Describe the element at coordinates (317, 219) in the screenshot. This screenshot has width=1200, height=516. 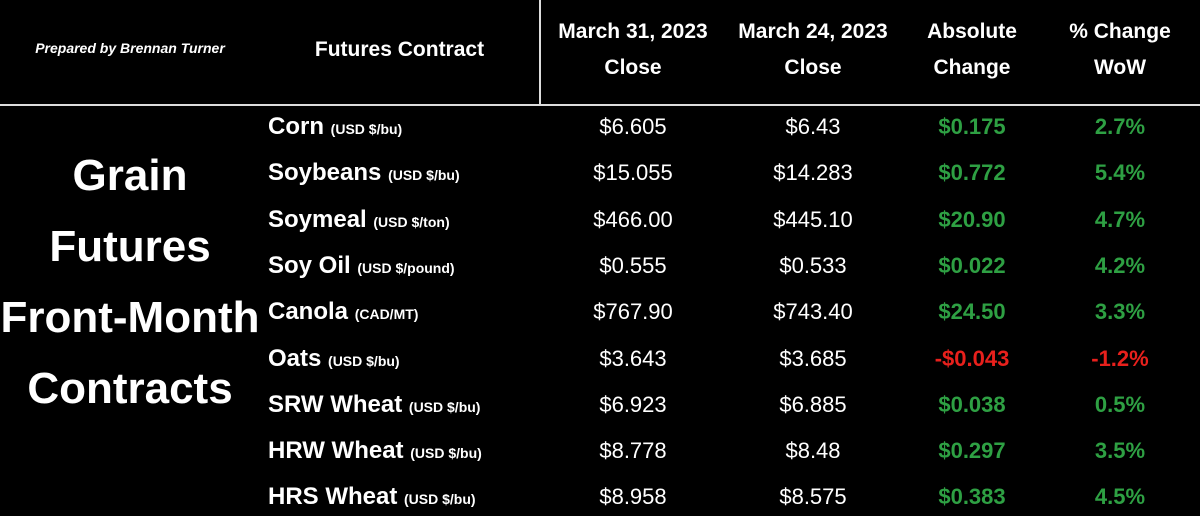
I see `contract: Soymeal` at that location.